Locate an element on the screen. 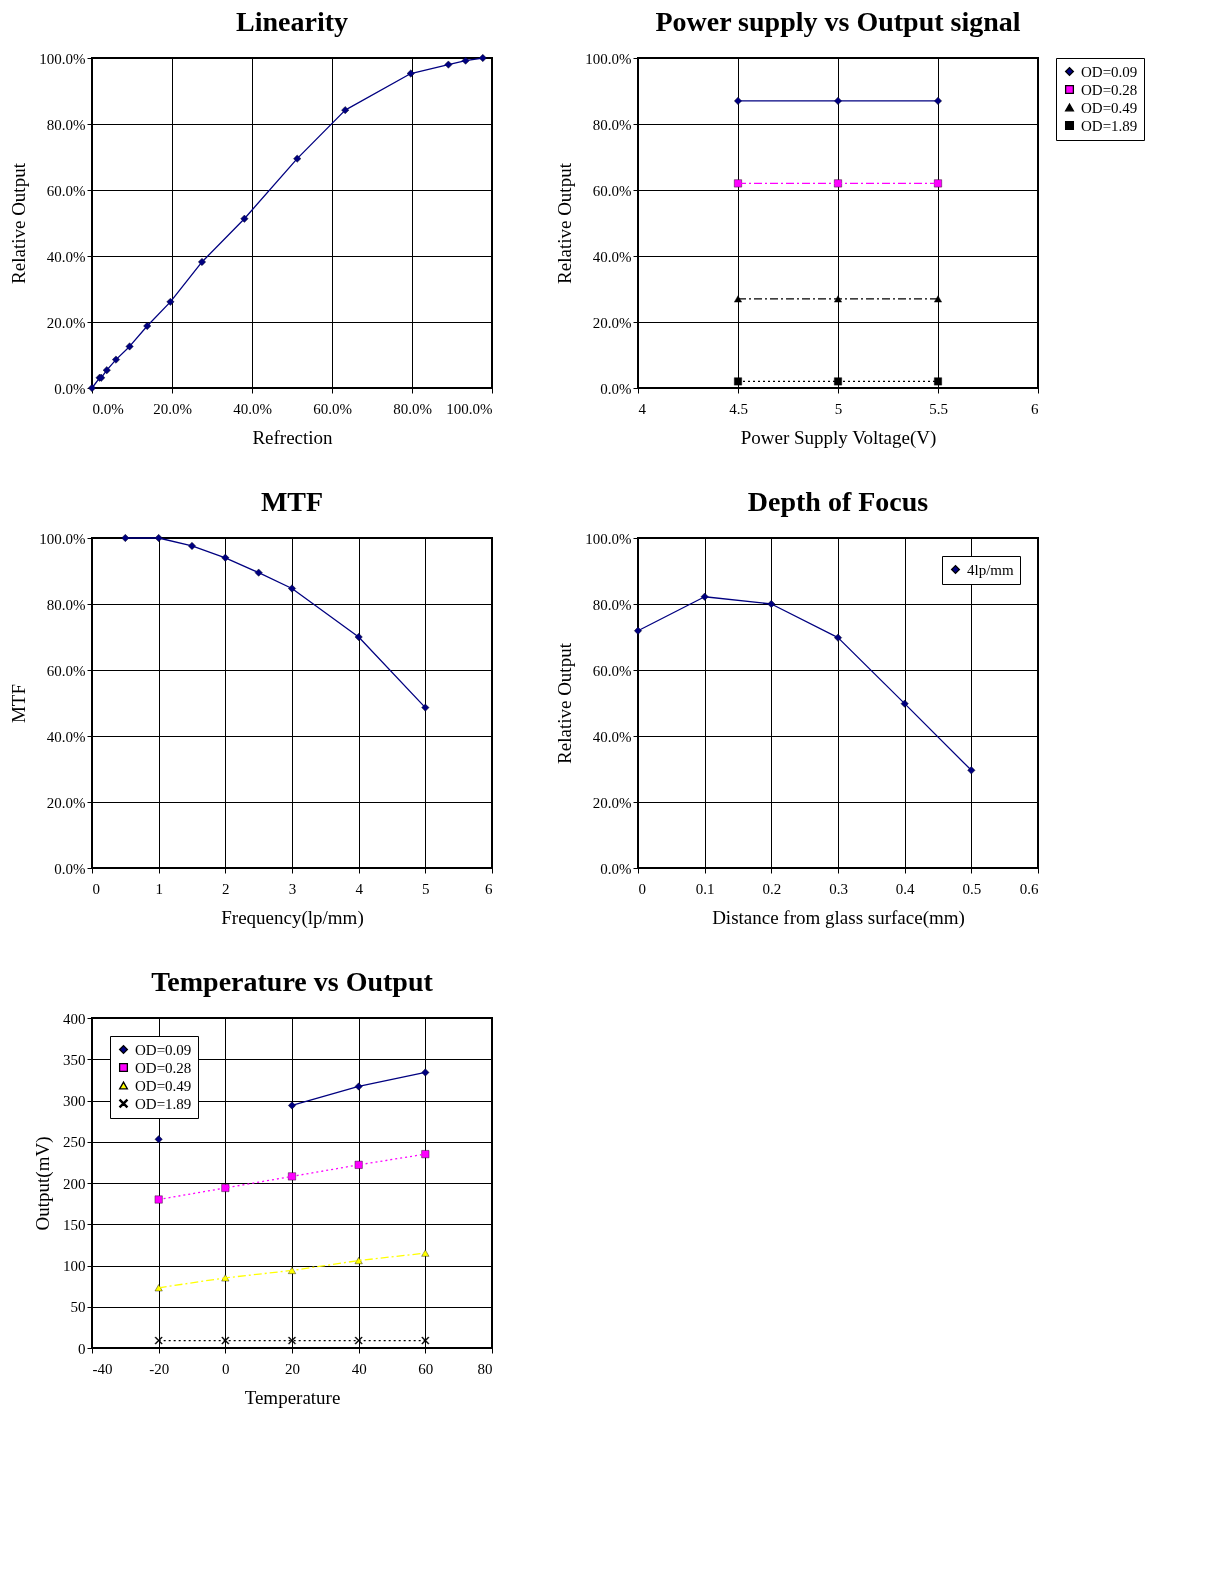 This screenshot has width=1227, height=1569. legend-label: 4lp/mm is located at coordinates (990, 569).